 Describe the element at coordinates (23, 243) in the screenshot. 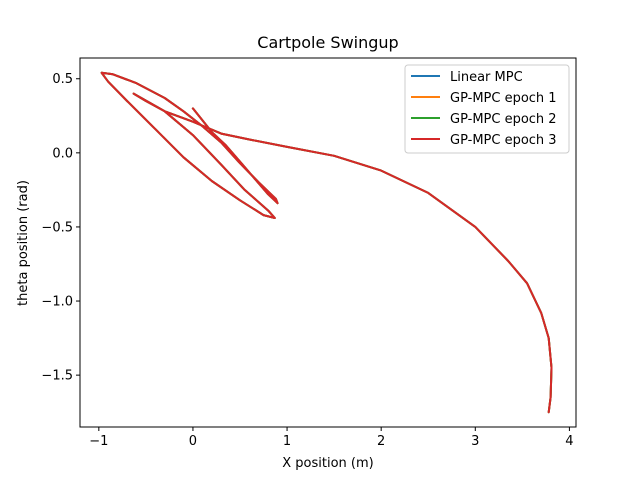

I see `y-axis-label: theta position (rad)` at that location.